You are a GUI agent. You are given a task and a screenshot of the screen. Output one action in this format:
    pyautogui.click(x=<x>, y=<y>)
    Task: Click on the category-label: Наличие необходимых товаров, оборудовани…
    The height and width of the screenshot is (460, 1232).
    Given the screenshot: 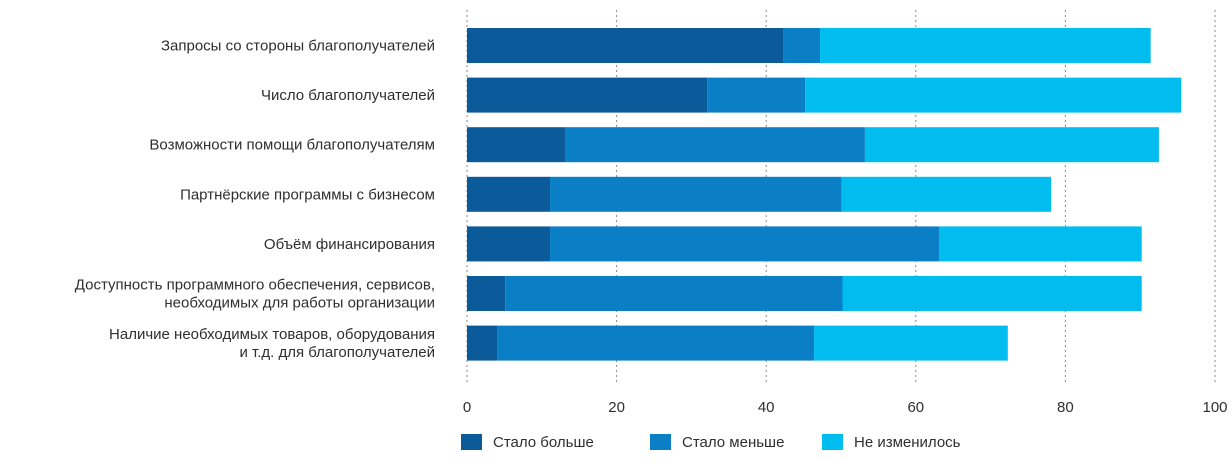 What is the action you would take?
    pyautogui.click(x=272, y=334)
    